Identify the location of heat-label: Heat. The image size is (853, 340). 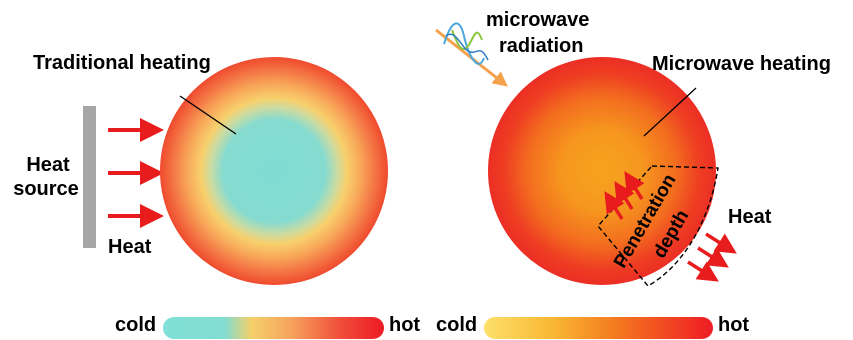
(130, 247).